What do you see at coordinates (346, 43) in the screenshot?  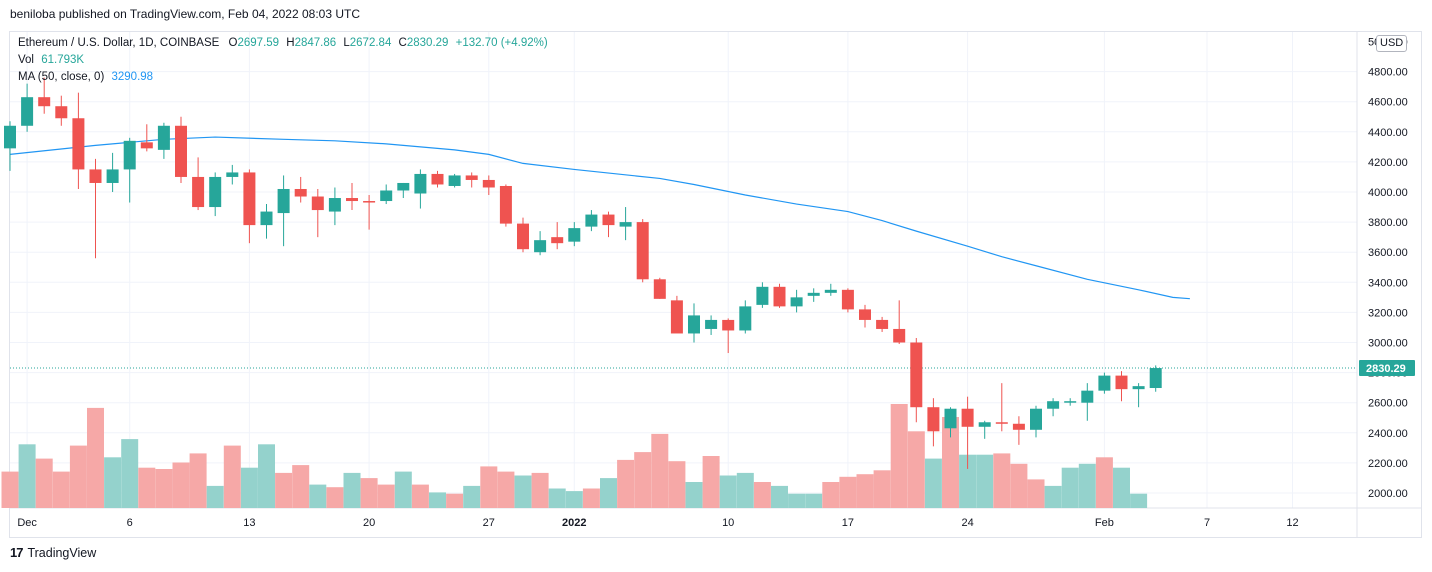 I see `low-label: L` at bounding box center [346, 43].